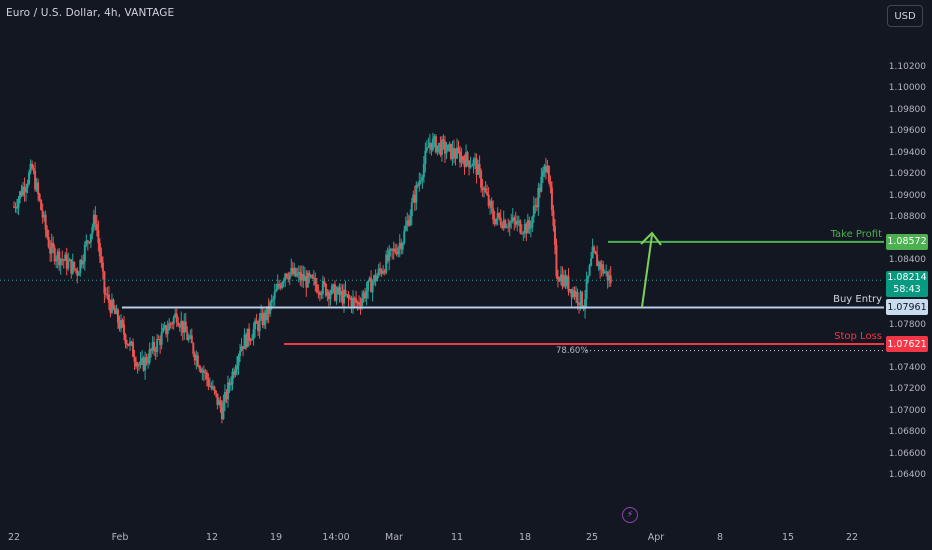  Describe the element at coordinates (907, 195) in the screenshot. I see `price-tick-label: 1.09000` at that location.